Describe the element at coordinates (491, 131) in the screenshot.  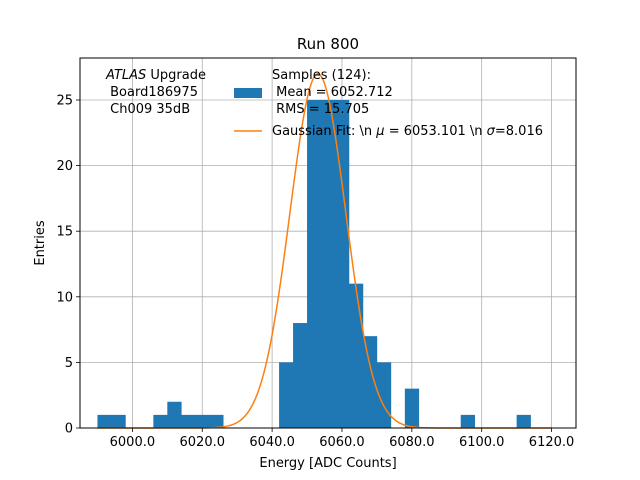
I see `legend-fit-sigma-symbol: σ` at that location.